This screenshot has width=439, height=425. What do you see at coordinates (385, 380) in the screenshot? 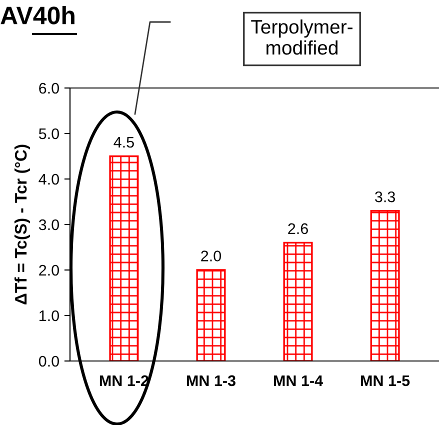
I see `x-tick-label: MN 1-5` at bounding box center [385, 380].